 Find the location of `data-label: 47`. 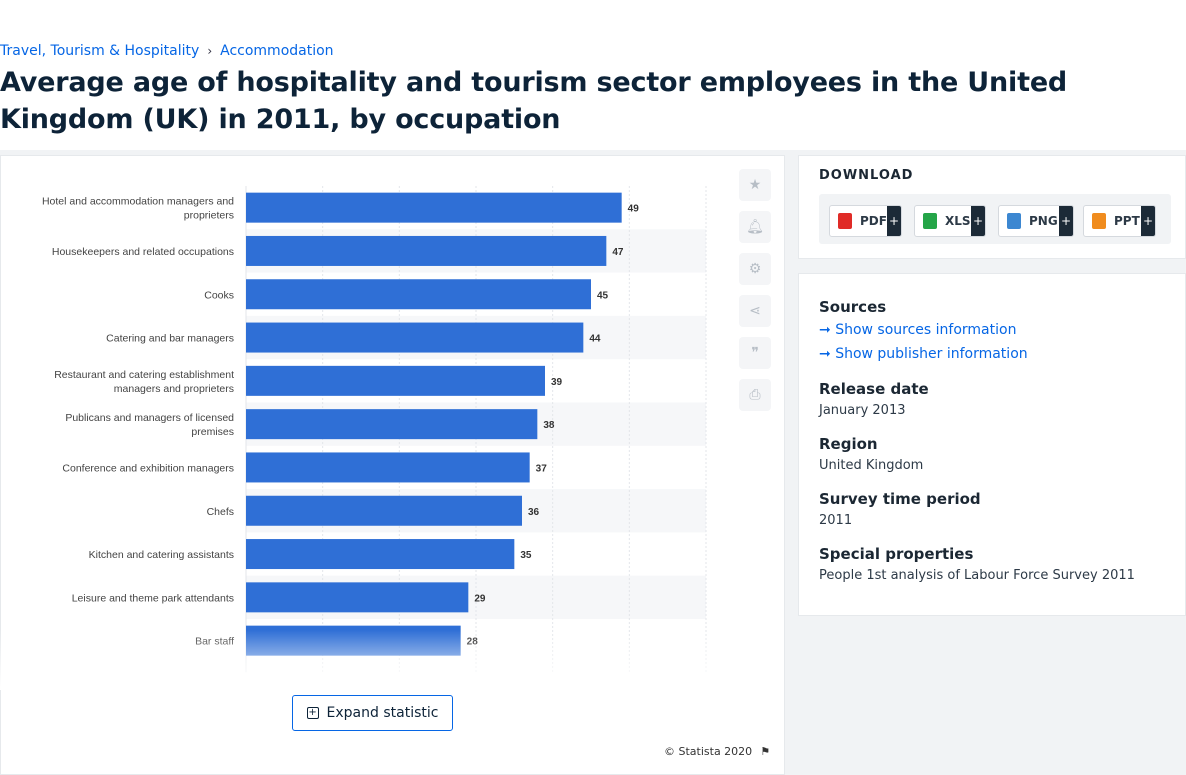

data-label: 47 is located at coordinates (618, 252).